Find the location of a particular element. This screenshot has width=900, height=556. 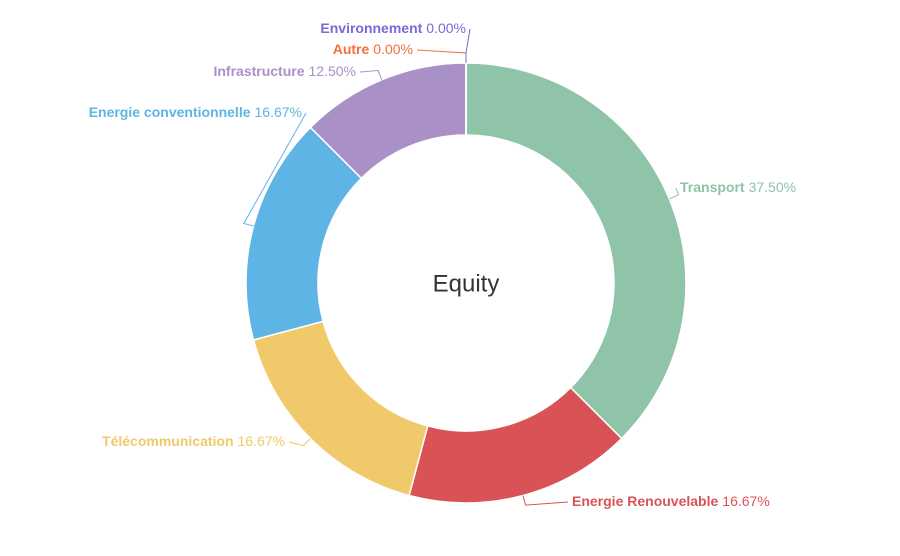

slice-label: Autre 0.00% is located at coordinates (373, 49).